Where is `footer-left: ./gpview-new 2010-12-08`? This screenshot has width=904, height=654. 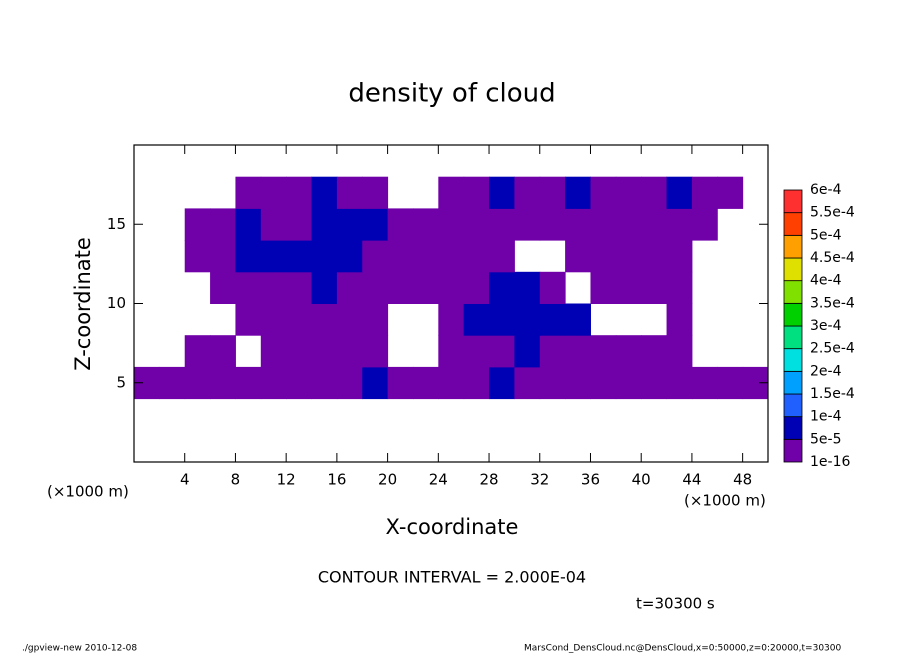 footer-left: ./gpview-new 2010-12-08 is located at coordinates (79, 649).